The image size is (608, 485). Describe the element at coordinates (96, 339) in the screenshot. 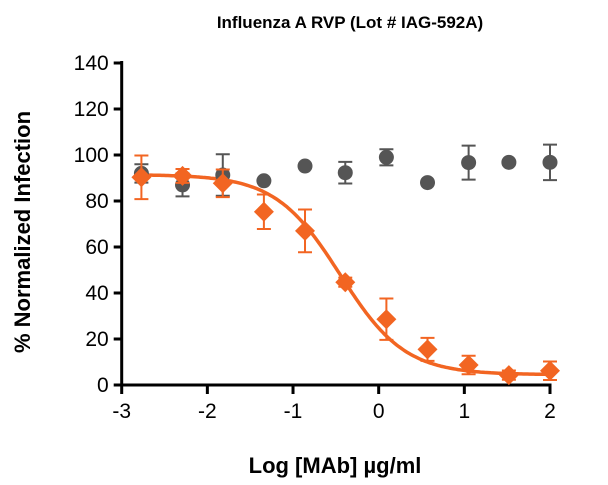

I see `y-tick-label: 20` at that location.